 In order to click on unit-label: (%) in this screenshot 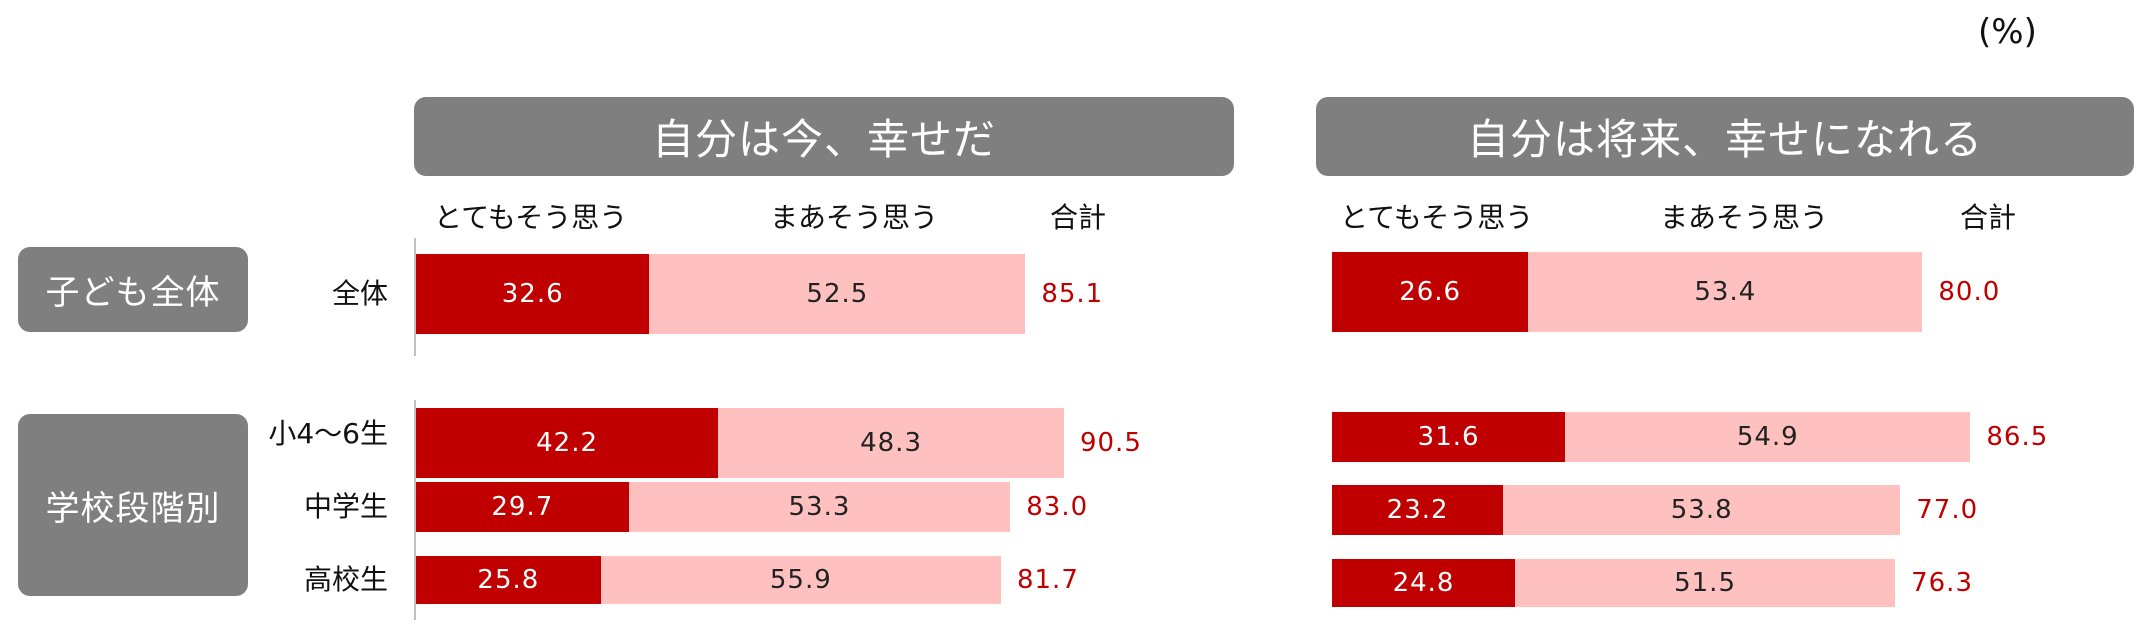, I will do `click(2007, 32)`.